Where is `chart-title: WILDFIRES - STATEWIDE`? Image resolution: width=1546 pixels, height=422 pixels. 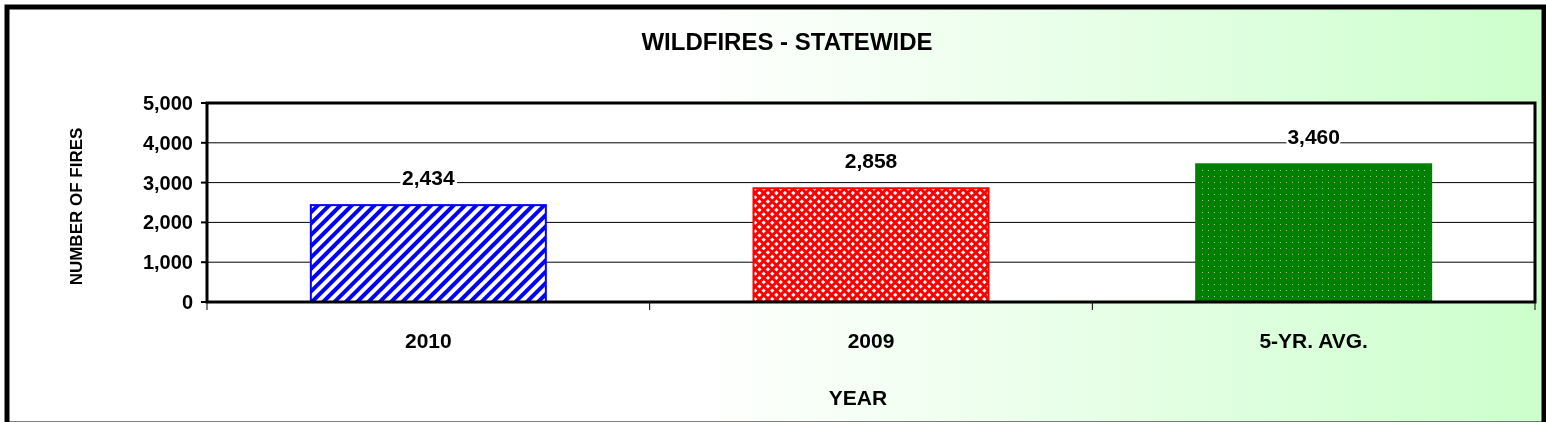 chart-title: WILDFIRES - STATEWIDE is located at coordinates (787, 41).